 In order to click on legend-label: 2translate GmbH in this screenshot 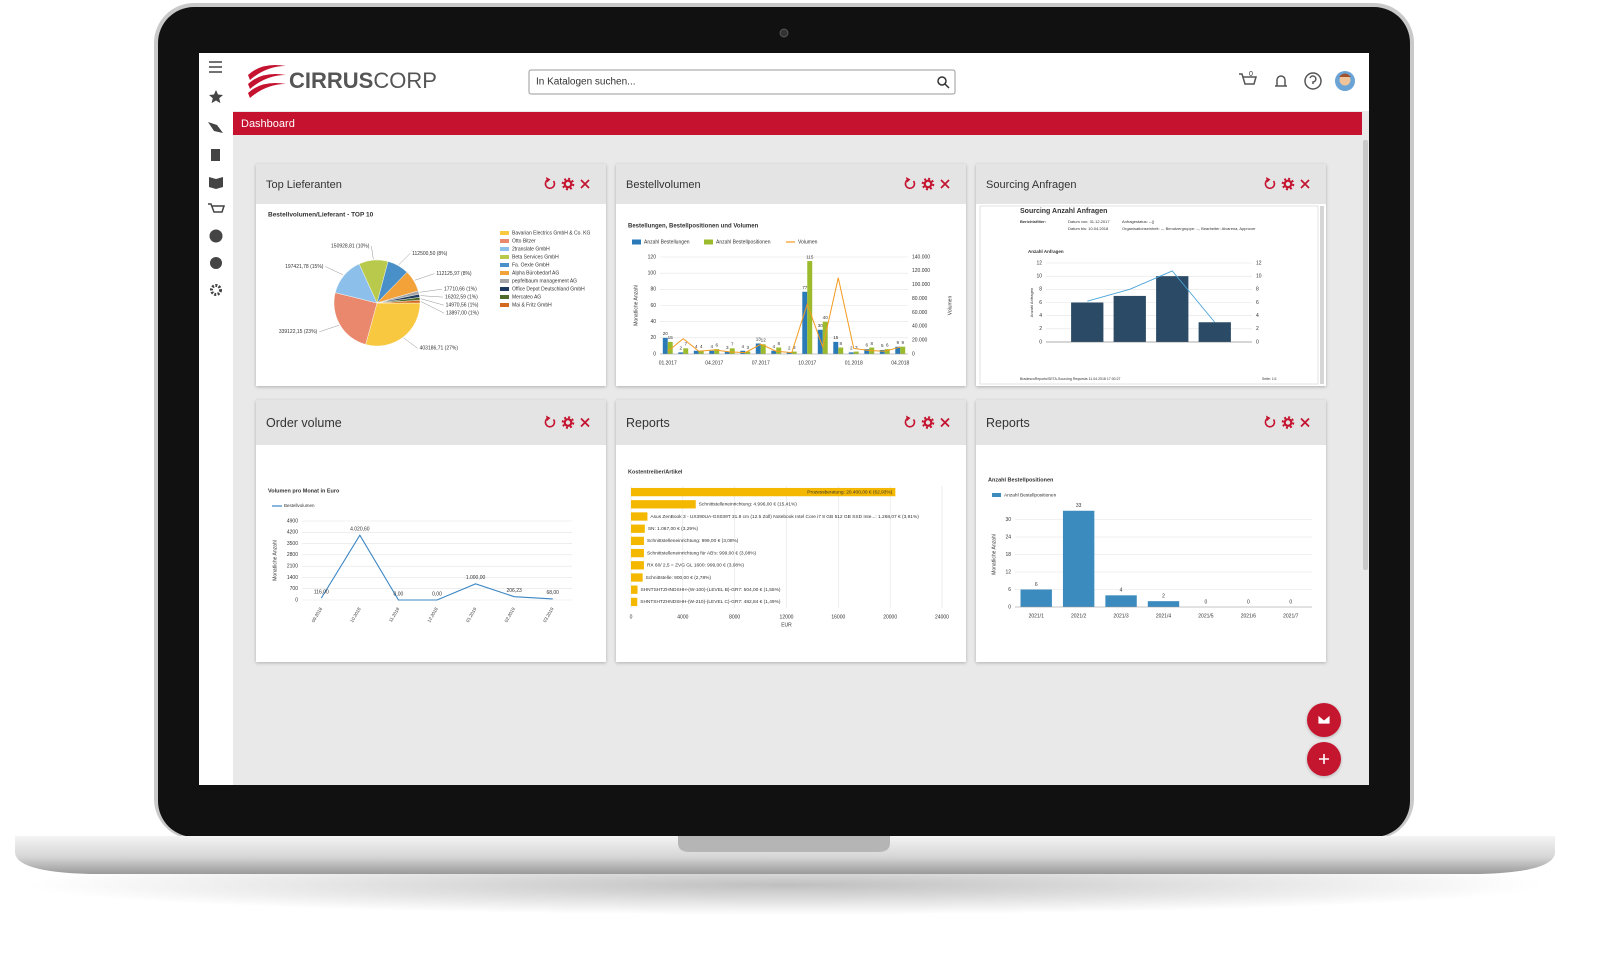, I will do `click(531, 249)`.